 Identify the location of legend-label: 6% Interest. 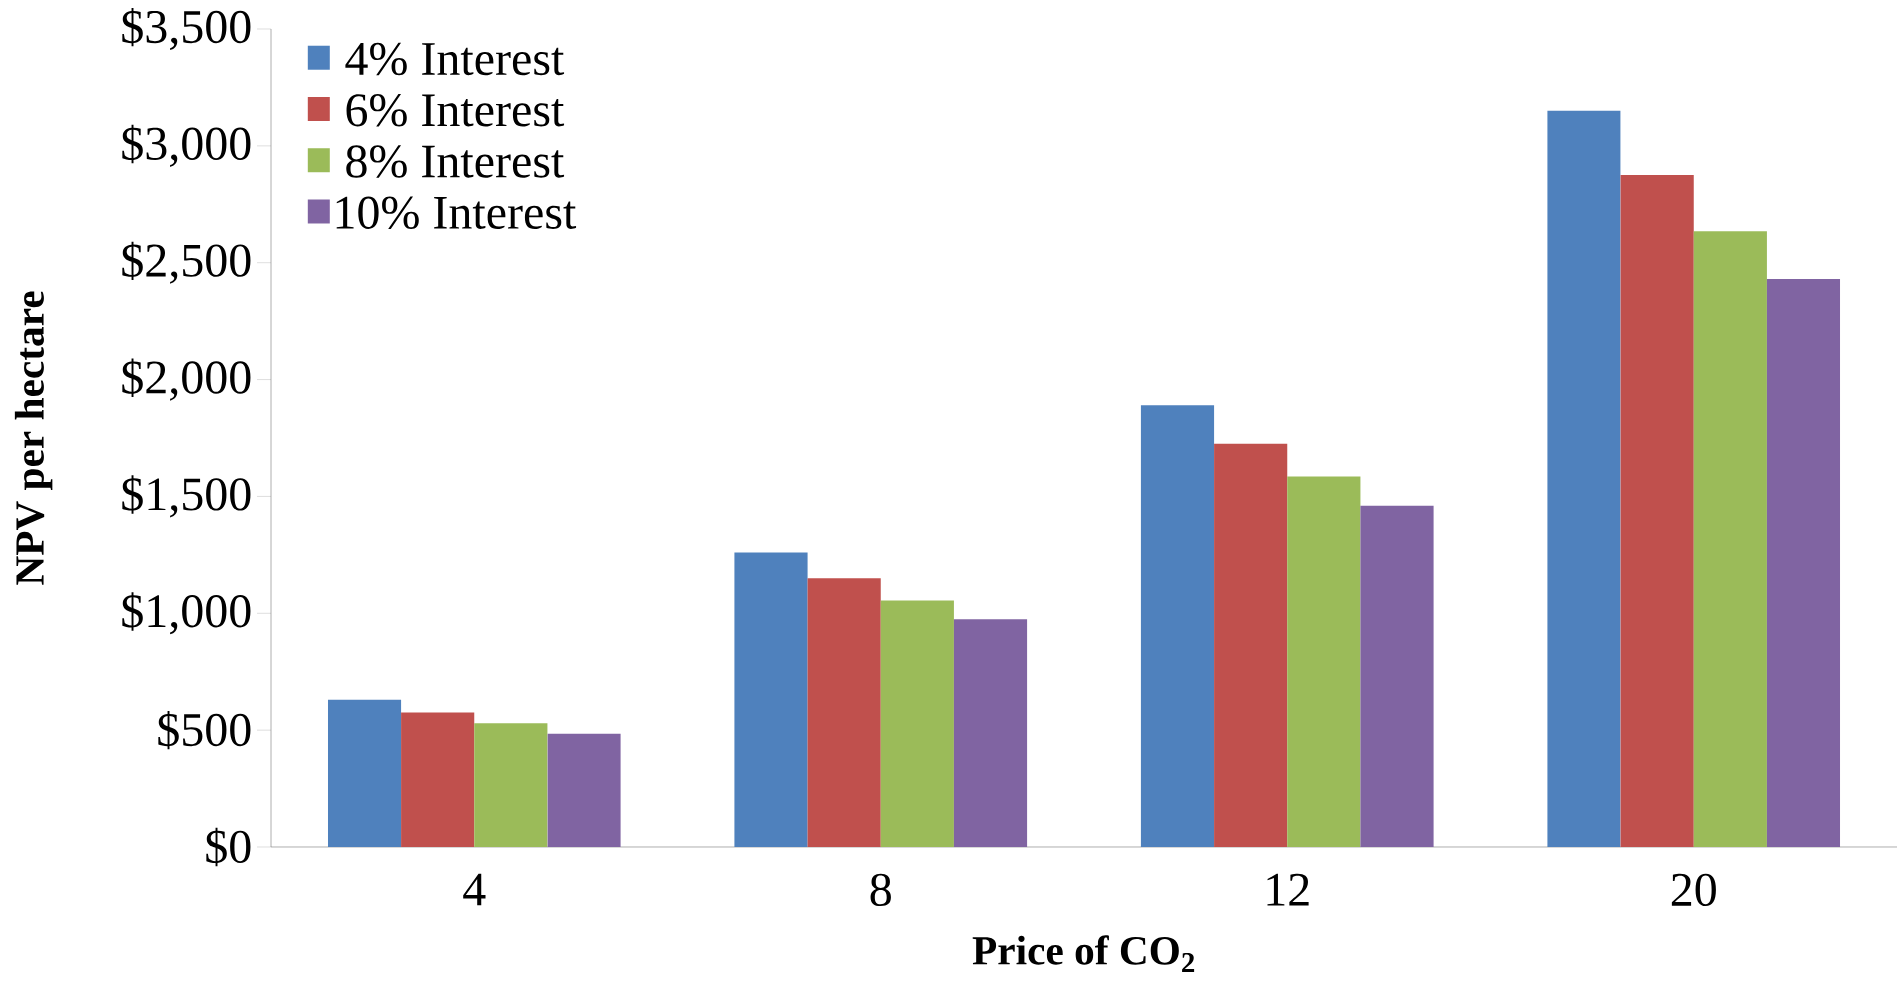
(455, 110).